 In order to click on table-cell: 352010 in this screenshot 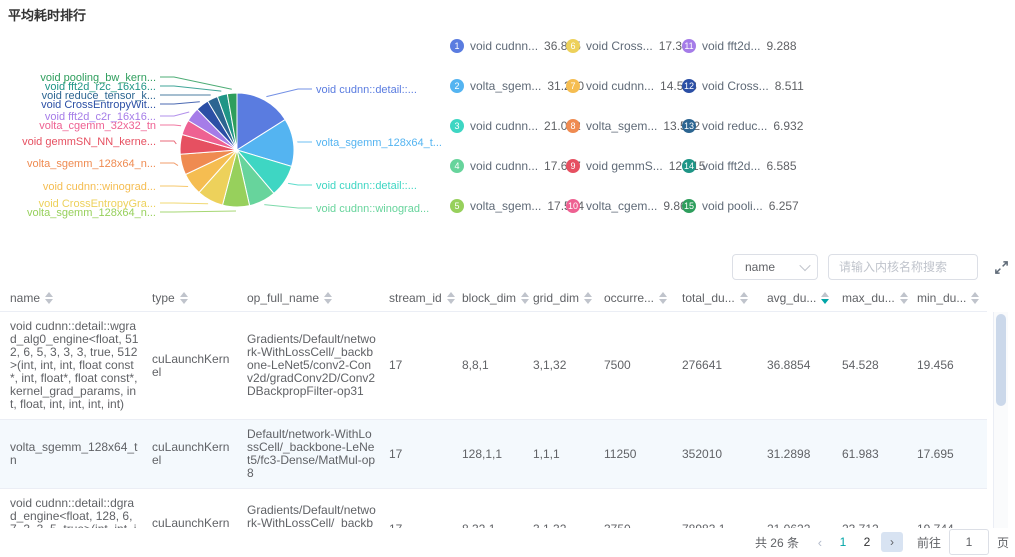, I will do `click(724, 454)`.